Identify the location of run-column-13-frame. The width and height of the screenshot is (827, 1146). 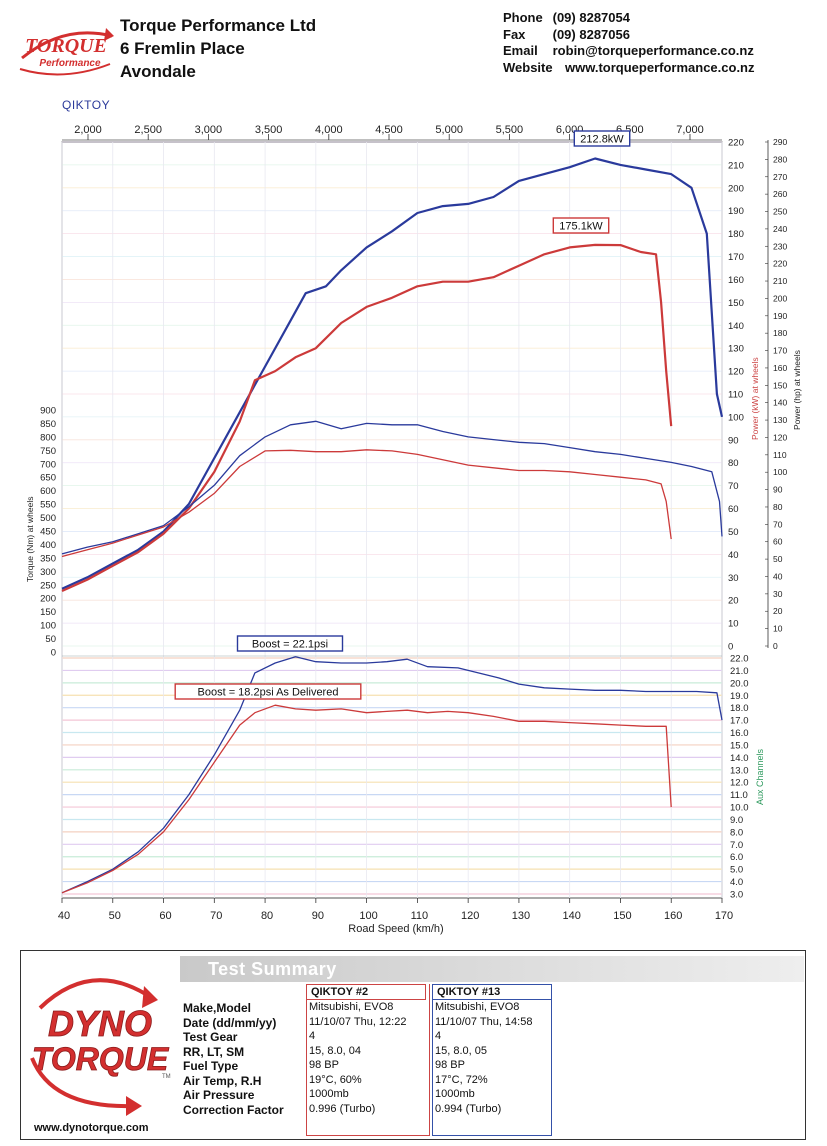
(492, 1060).